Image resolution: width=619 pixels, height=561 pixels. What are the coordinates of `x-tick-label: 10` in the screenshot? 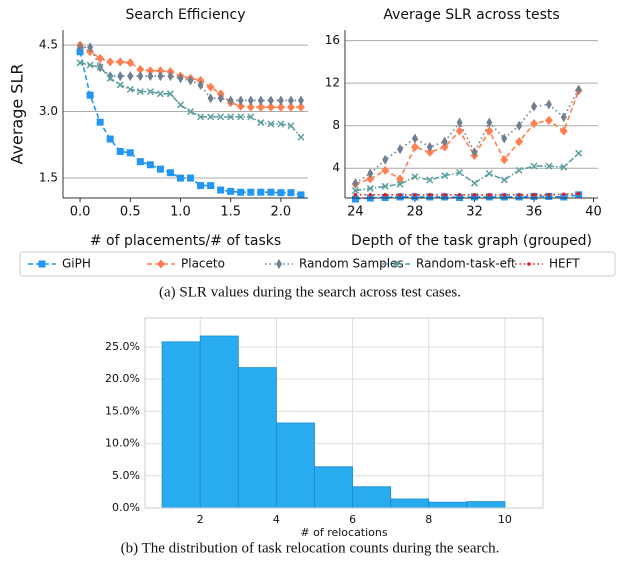 It's located at (505, 519).